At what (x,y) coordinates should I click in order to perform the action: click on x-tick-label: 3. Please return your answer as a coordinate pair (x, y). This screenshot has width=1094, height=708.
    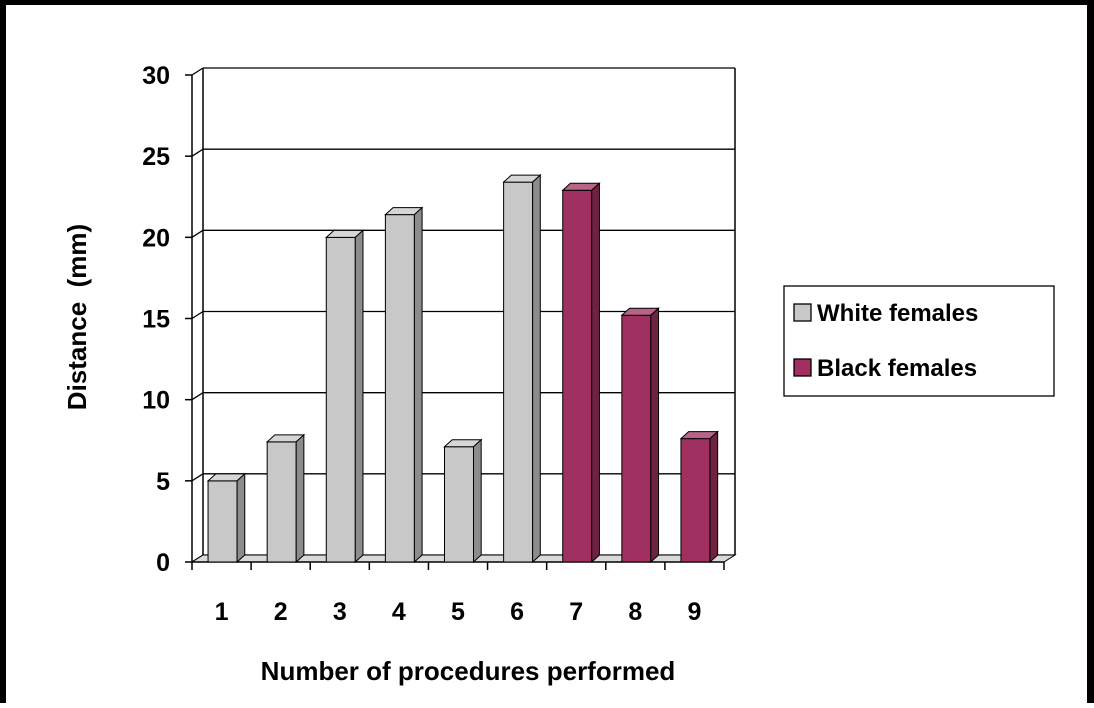
    Looking at the image, I should click on (340, 612).